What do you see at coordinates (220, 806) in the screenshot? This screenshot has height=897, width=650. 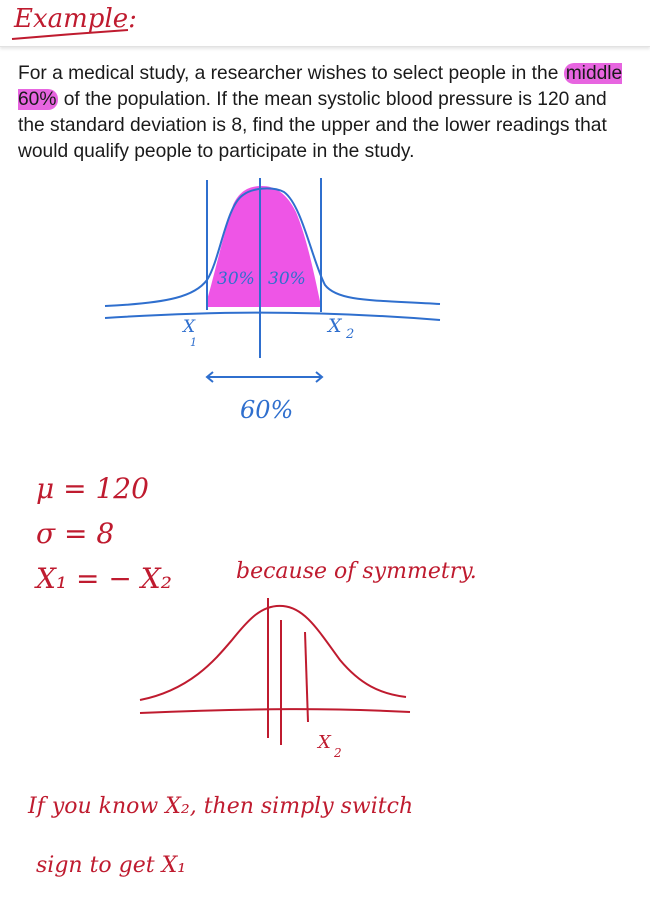 I see `note-line-1: If you know X₂, then simply switch` at bounding box center [220, 806].